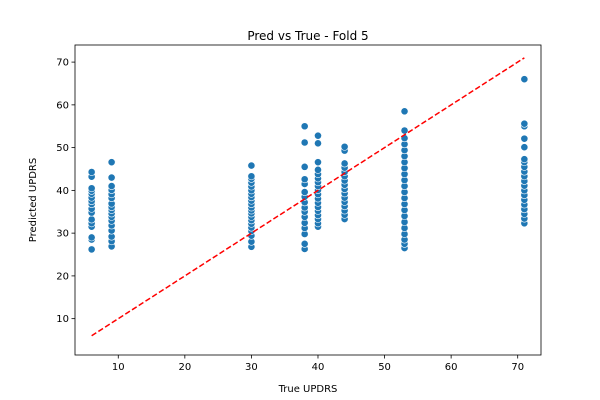 This screenshot has width=600, height=400. I want to click on y-tick-label: 20, so click(62, 276).